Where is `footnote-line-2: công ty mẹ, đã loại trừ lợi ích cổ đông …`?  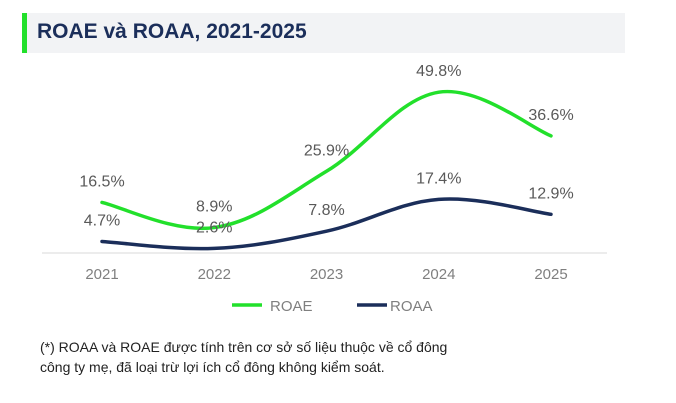 footnote-line-2: công ty mẹ, đã loại trừ lợi ích cổ đông … is located at coordinates (212, 367).